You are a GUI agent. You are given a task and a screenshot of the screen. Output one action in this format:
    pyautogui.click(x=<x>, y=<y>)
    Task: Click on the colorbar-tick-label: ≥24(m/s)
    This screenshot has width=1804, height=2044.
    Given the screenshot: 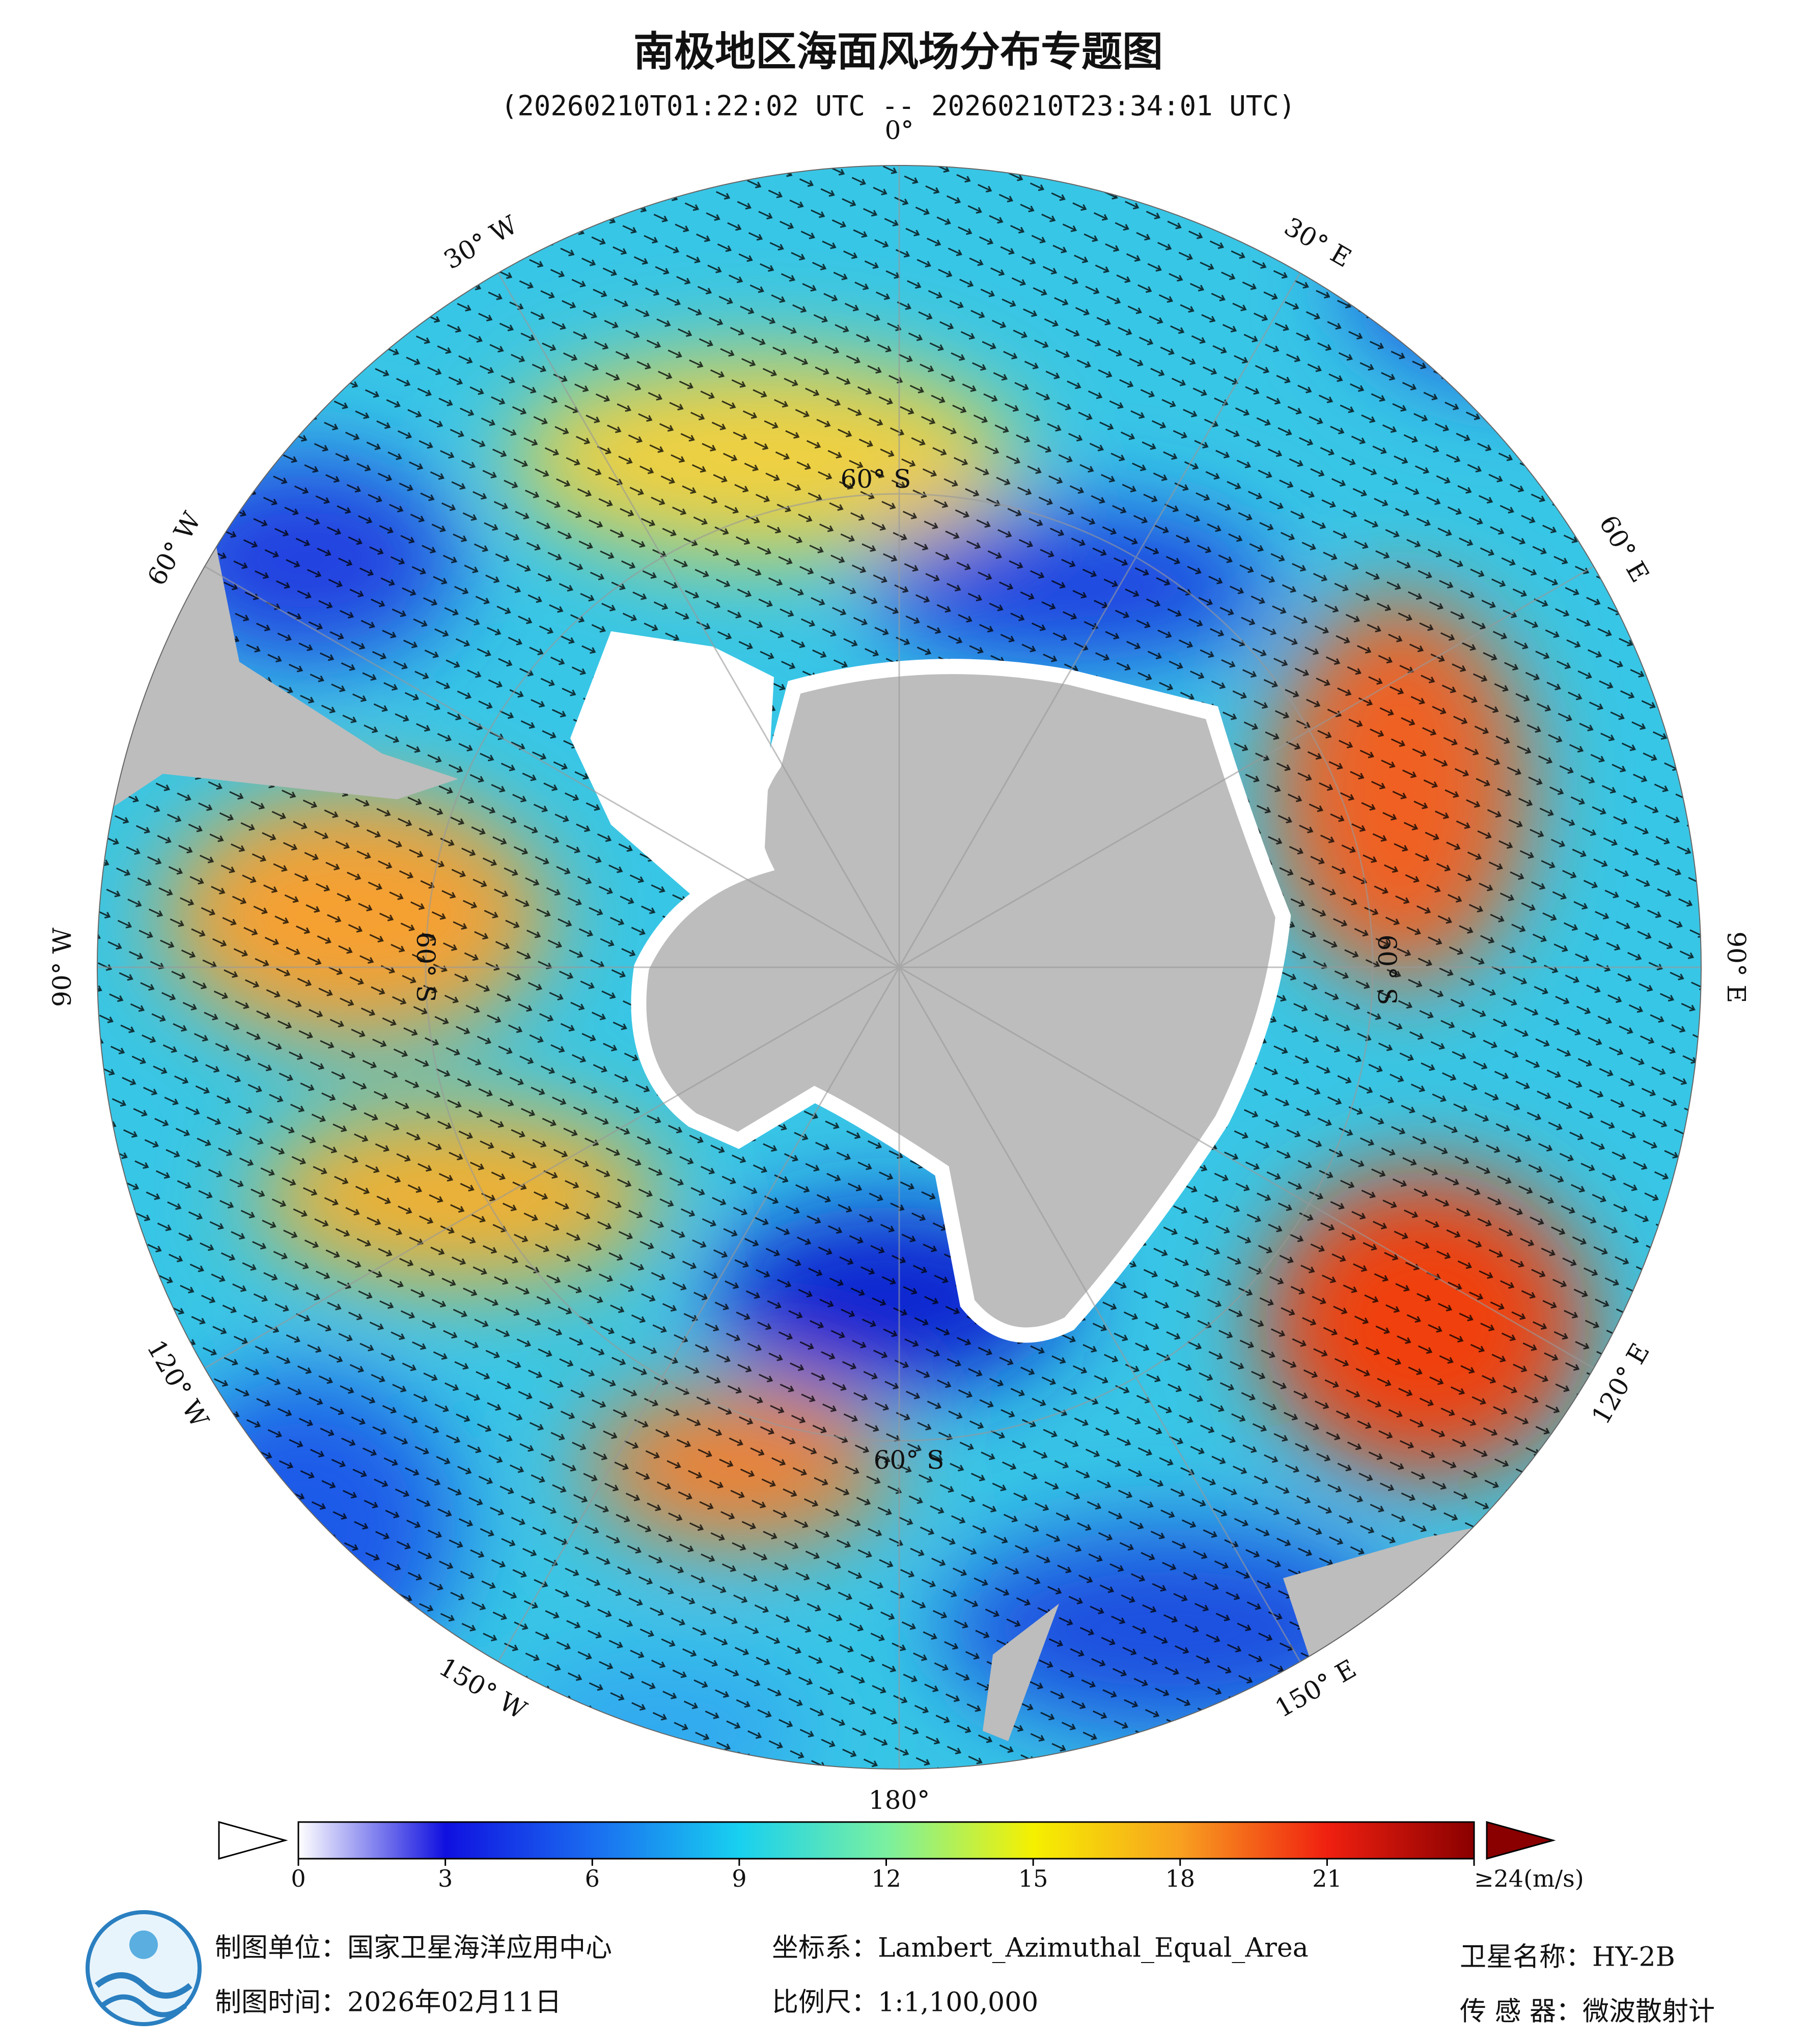 What is the action you would take?
    pyautogui.click(x=1529, y=1878)
    